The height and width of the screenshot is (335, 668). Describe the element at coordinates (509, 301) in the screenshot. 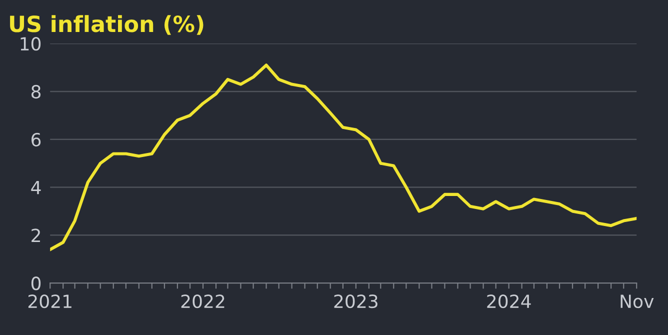

I see `x-tick-label: 2024` at that location.